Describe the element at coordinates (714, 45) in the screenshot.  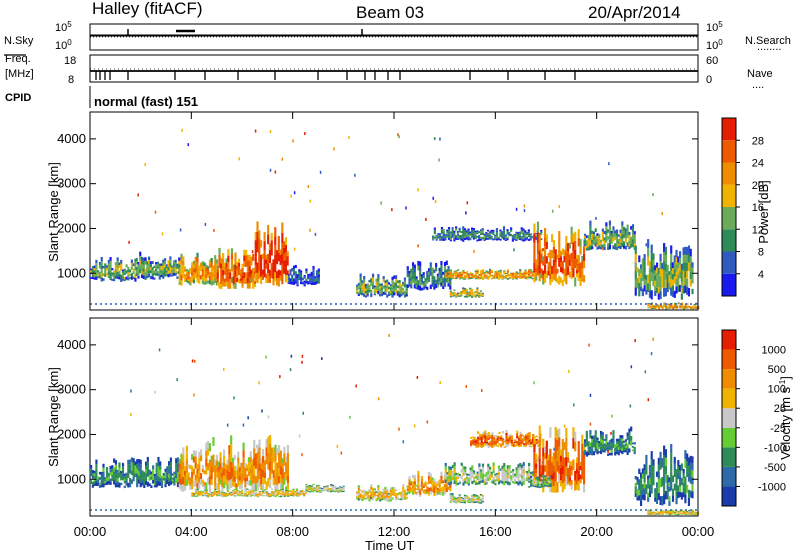
I see `nsearch-tick-bottom: 100` at that location.